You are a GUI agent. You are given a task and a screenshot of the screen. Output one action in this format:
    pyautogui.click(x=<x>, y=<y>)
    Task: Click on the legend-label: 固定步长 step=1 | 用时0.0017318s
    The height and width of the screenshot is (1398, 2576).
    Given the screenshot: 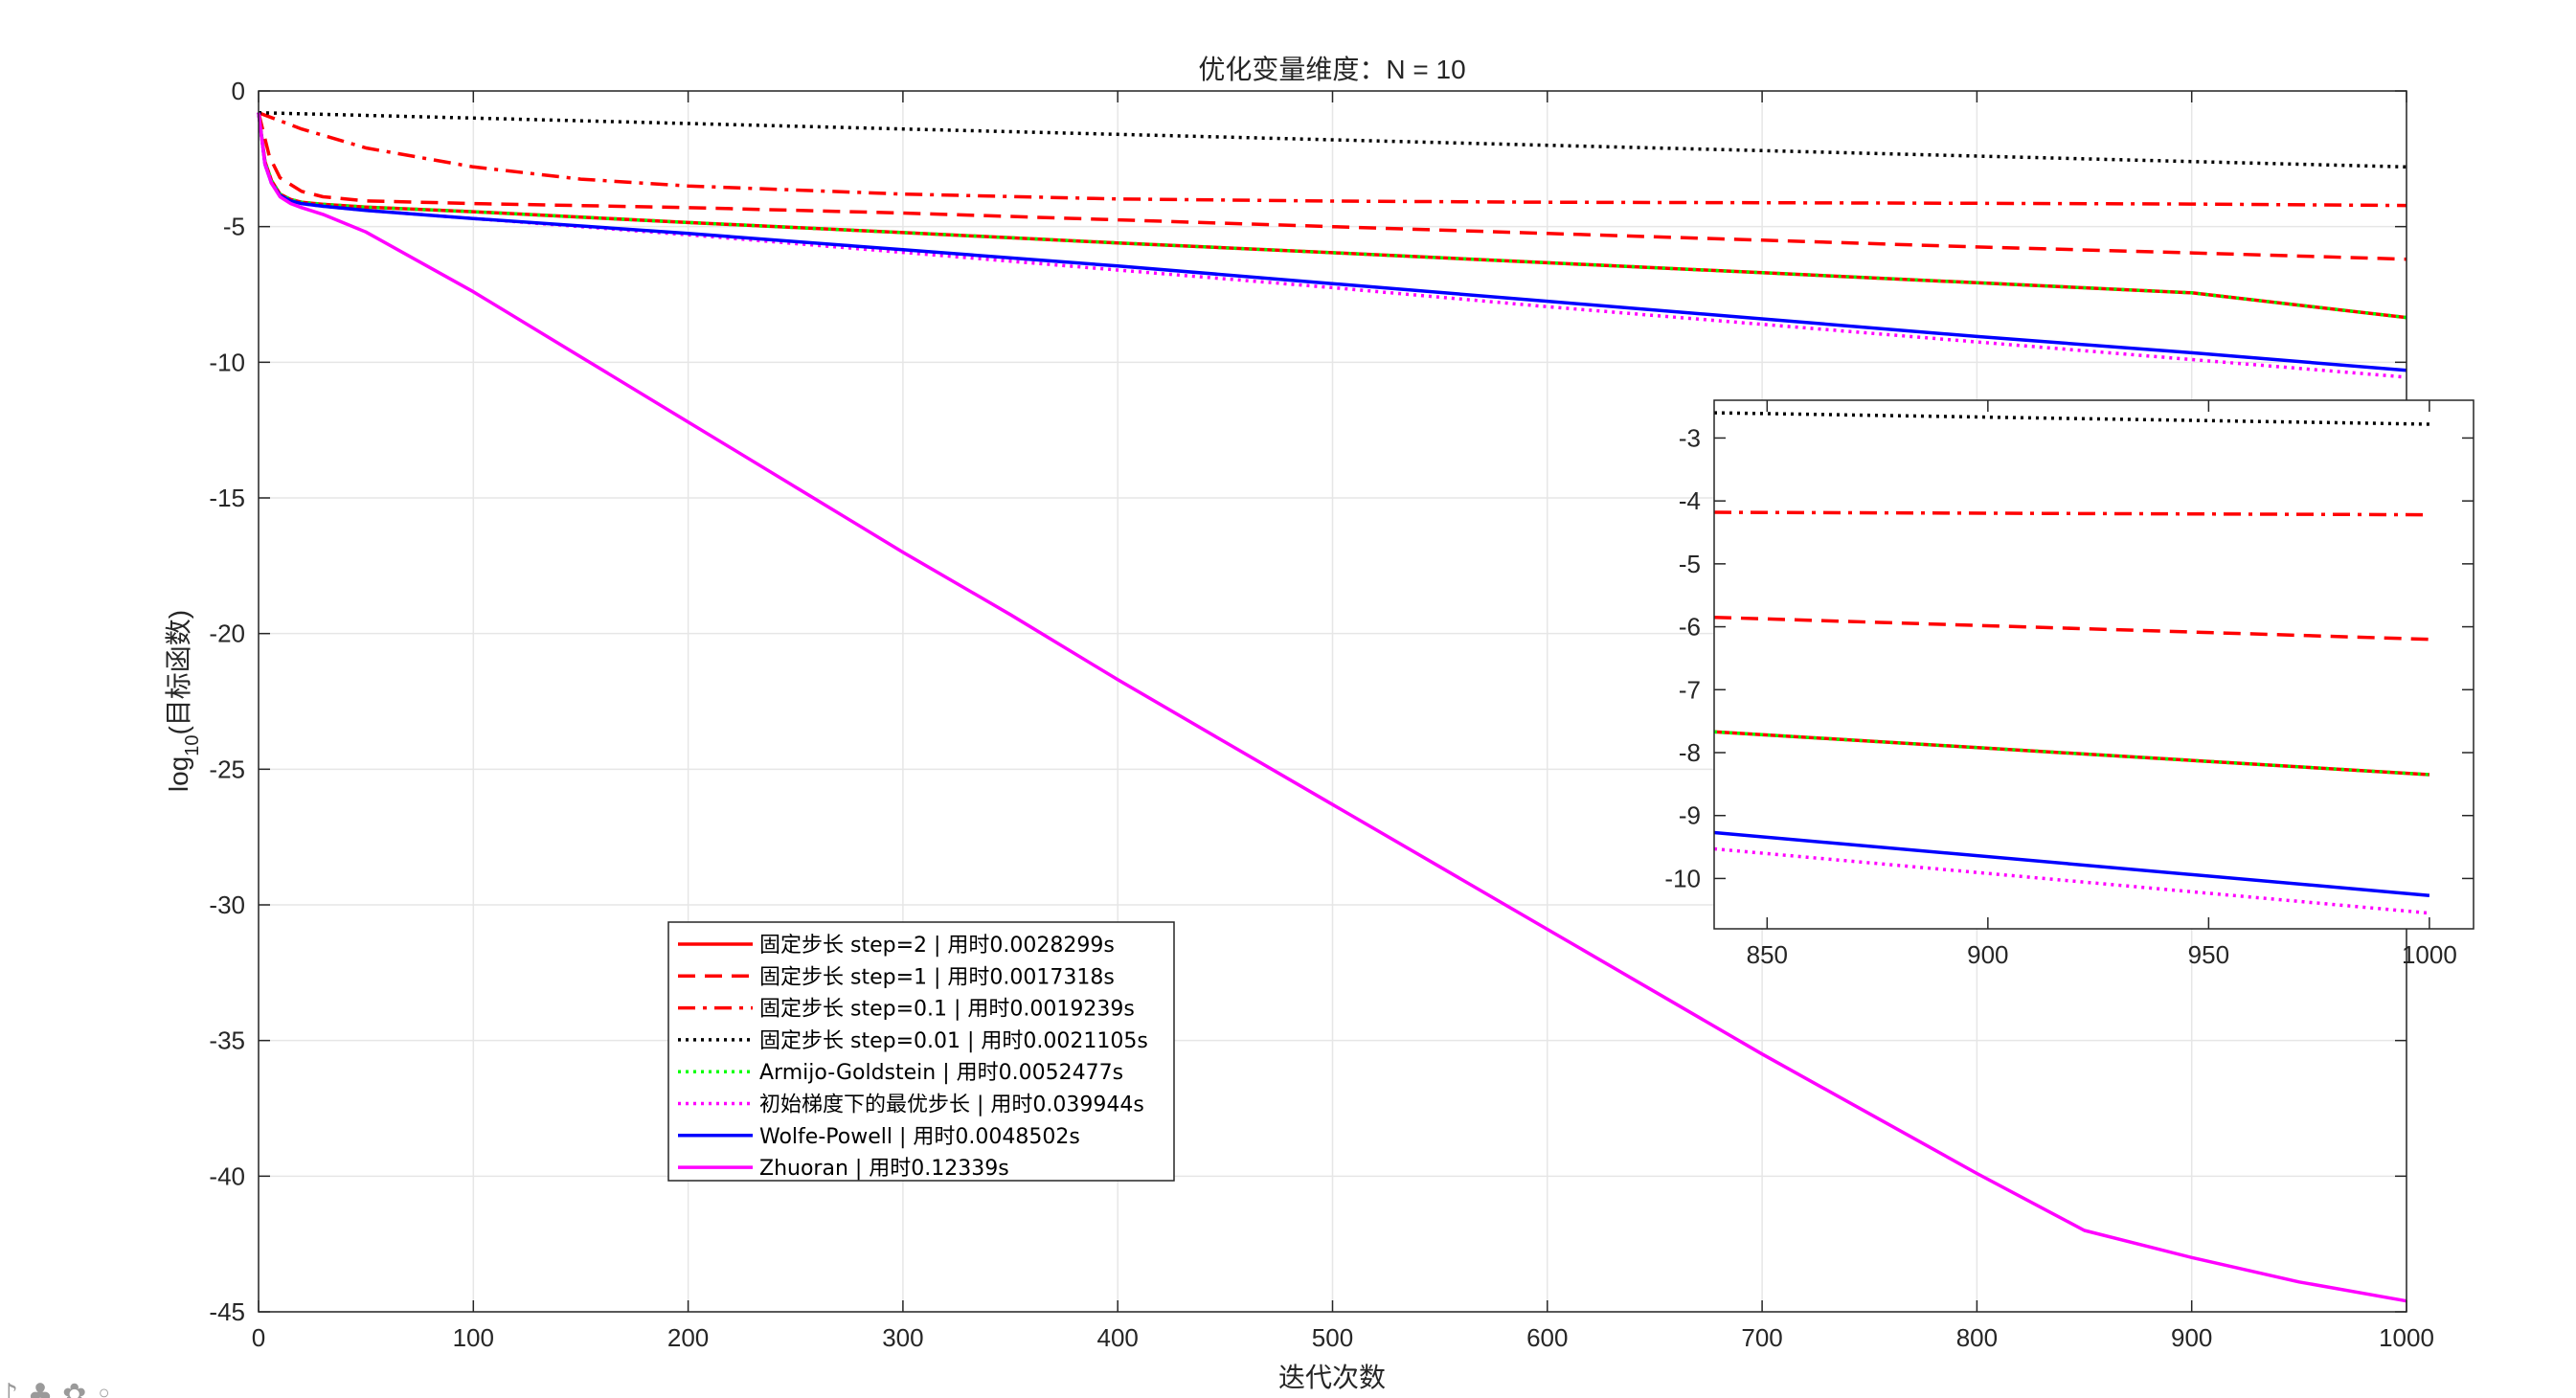 What is the action you would take?
    pyautogui.click(x=937, y=977)
    